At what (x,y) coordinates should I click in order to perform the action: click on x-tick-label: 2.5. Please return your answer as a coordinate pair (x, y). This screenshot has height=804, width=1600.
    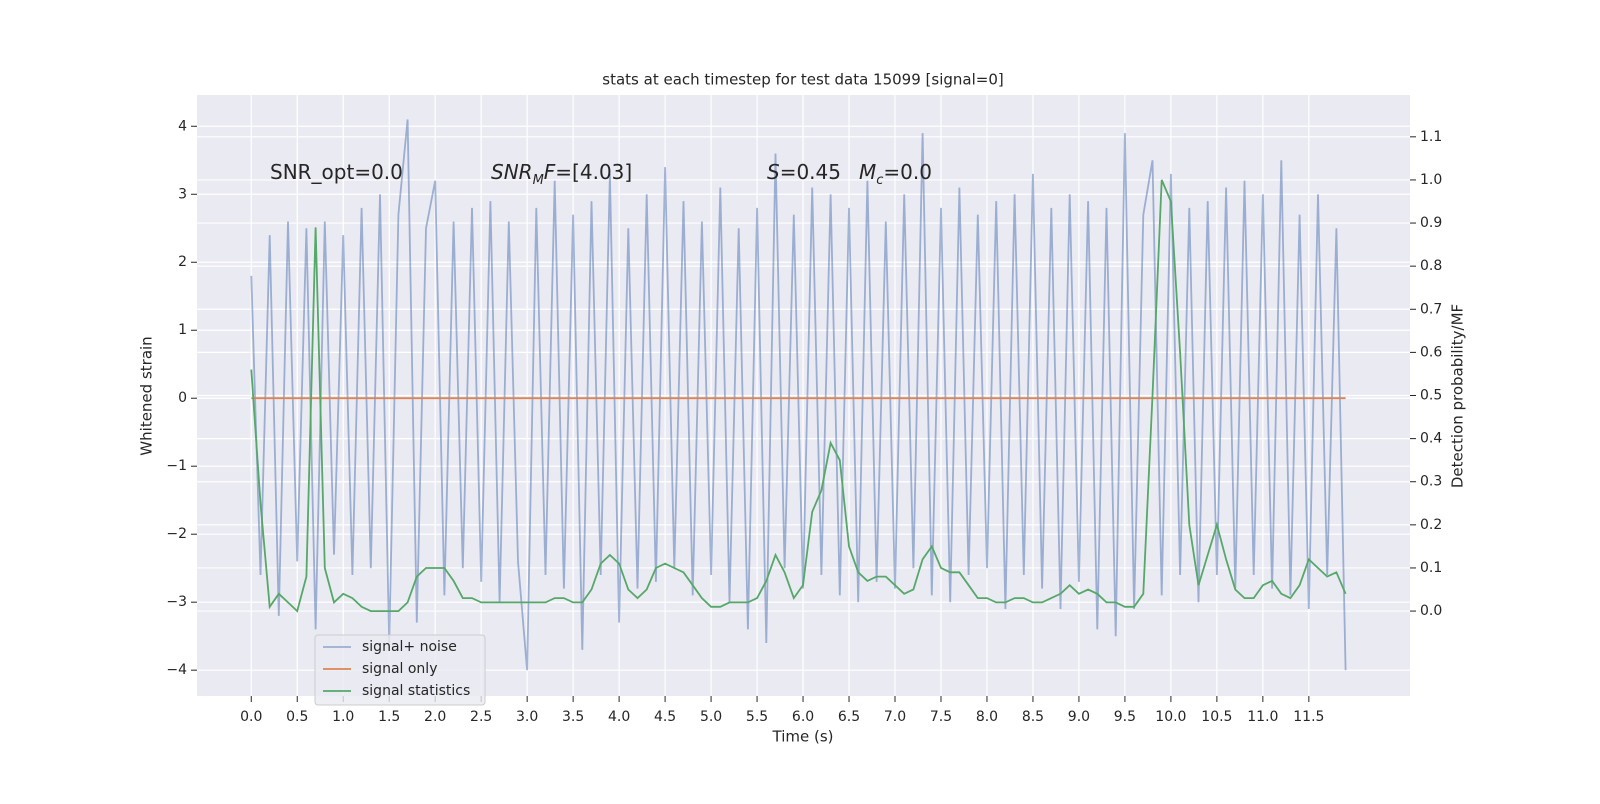
    Looking at the image, I should click on (481, 717).